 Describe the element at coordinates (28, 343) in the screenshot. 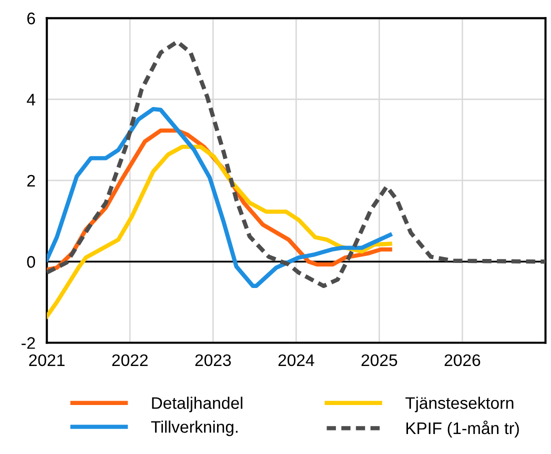

I see `y-tick-label: -2` at that location.